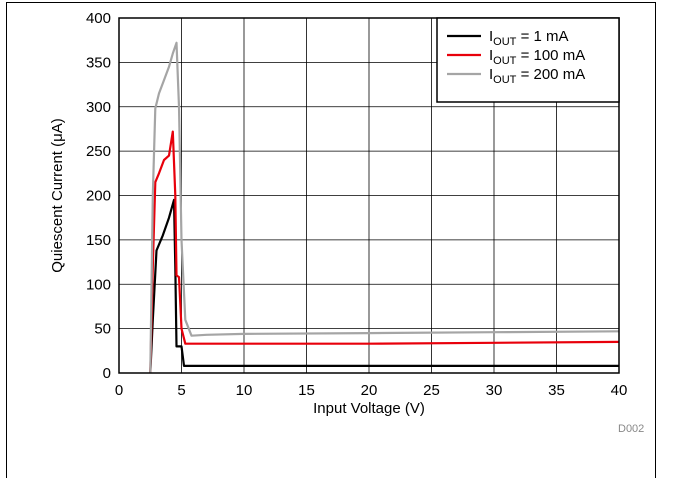  I want to click on legend-box, so click(528, 60).